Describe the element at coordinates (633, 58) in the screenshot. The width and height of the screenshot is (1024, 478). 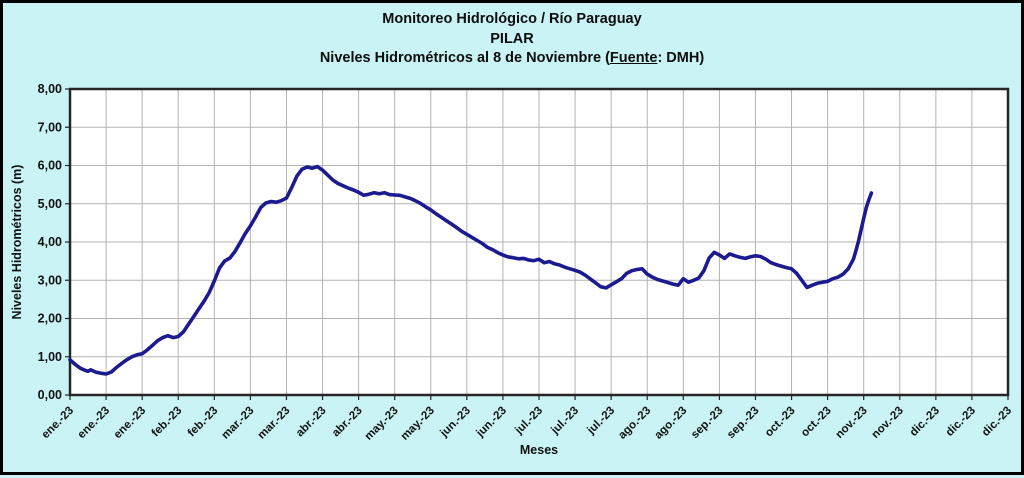
I see `source-label: Fuente` at that location.